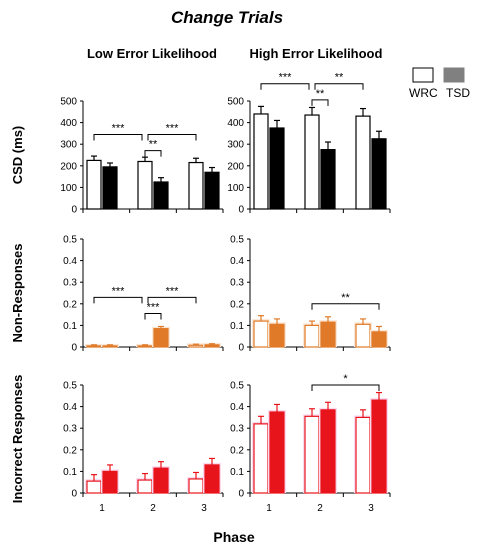  What do you see at coordinates (439, 83) in the screenshot?
I see `legend: WRC TSD` at bounding box center [439, 83].